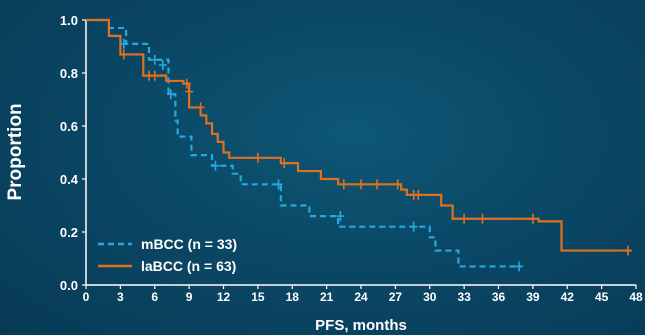 The width and height of the screenshot is (645, 335). Describe the element at coordinates (361, 297) in the screenshot. I see `x-tick-label: 24` at that location.